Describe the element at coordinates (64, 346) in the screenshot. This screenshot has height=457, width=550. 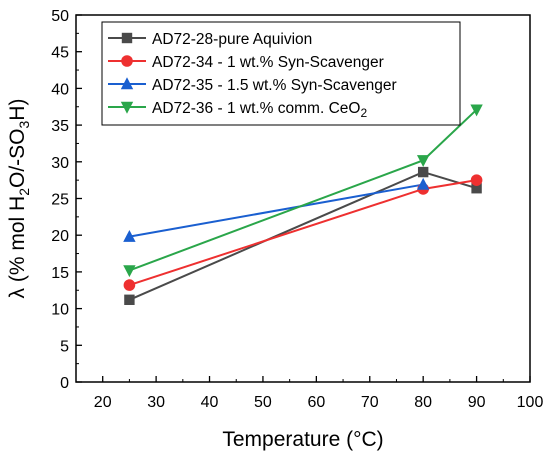
I see `y-tick-label: 5` at that location.